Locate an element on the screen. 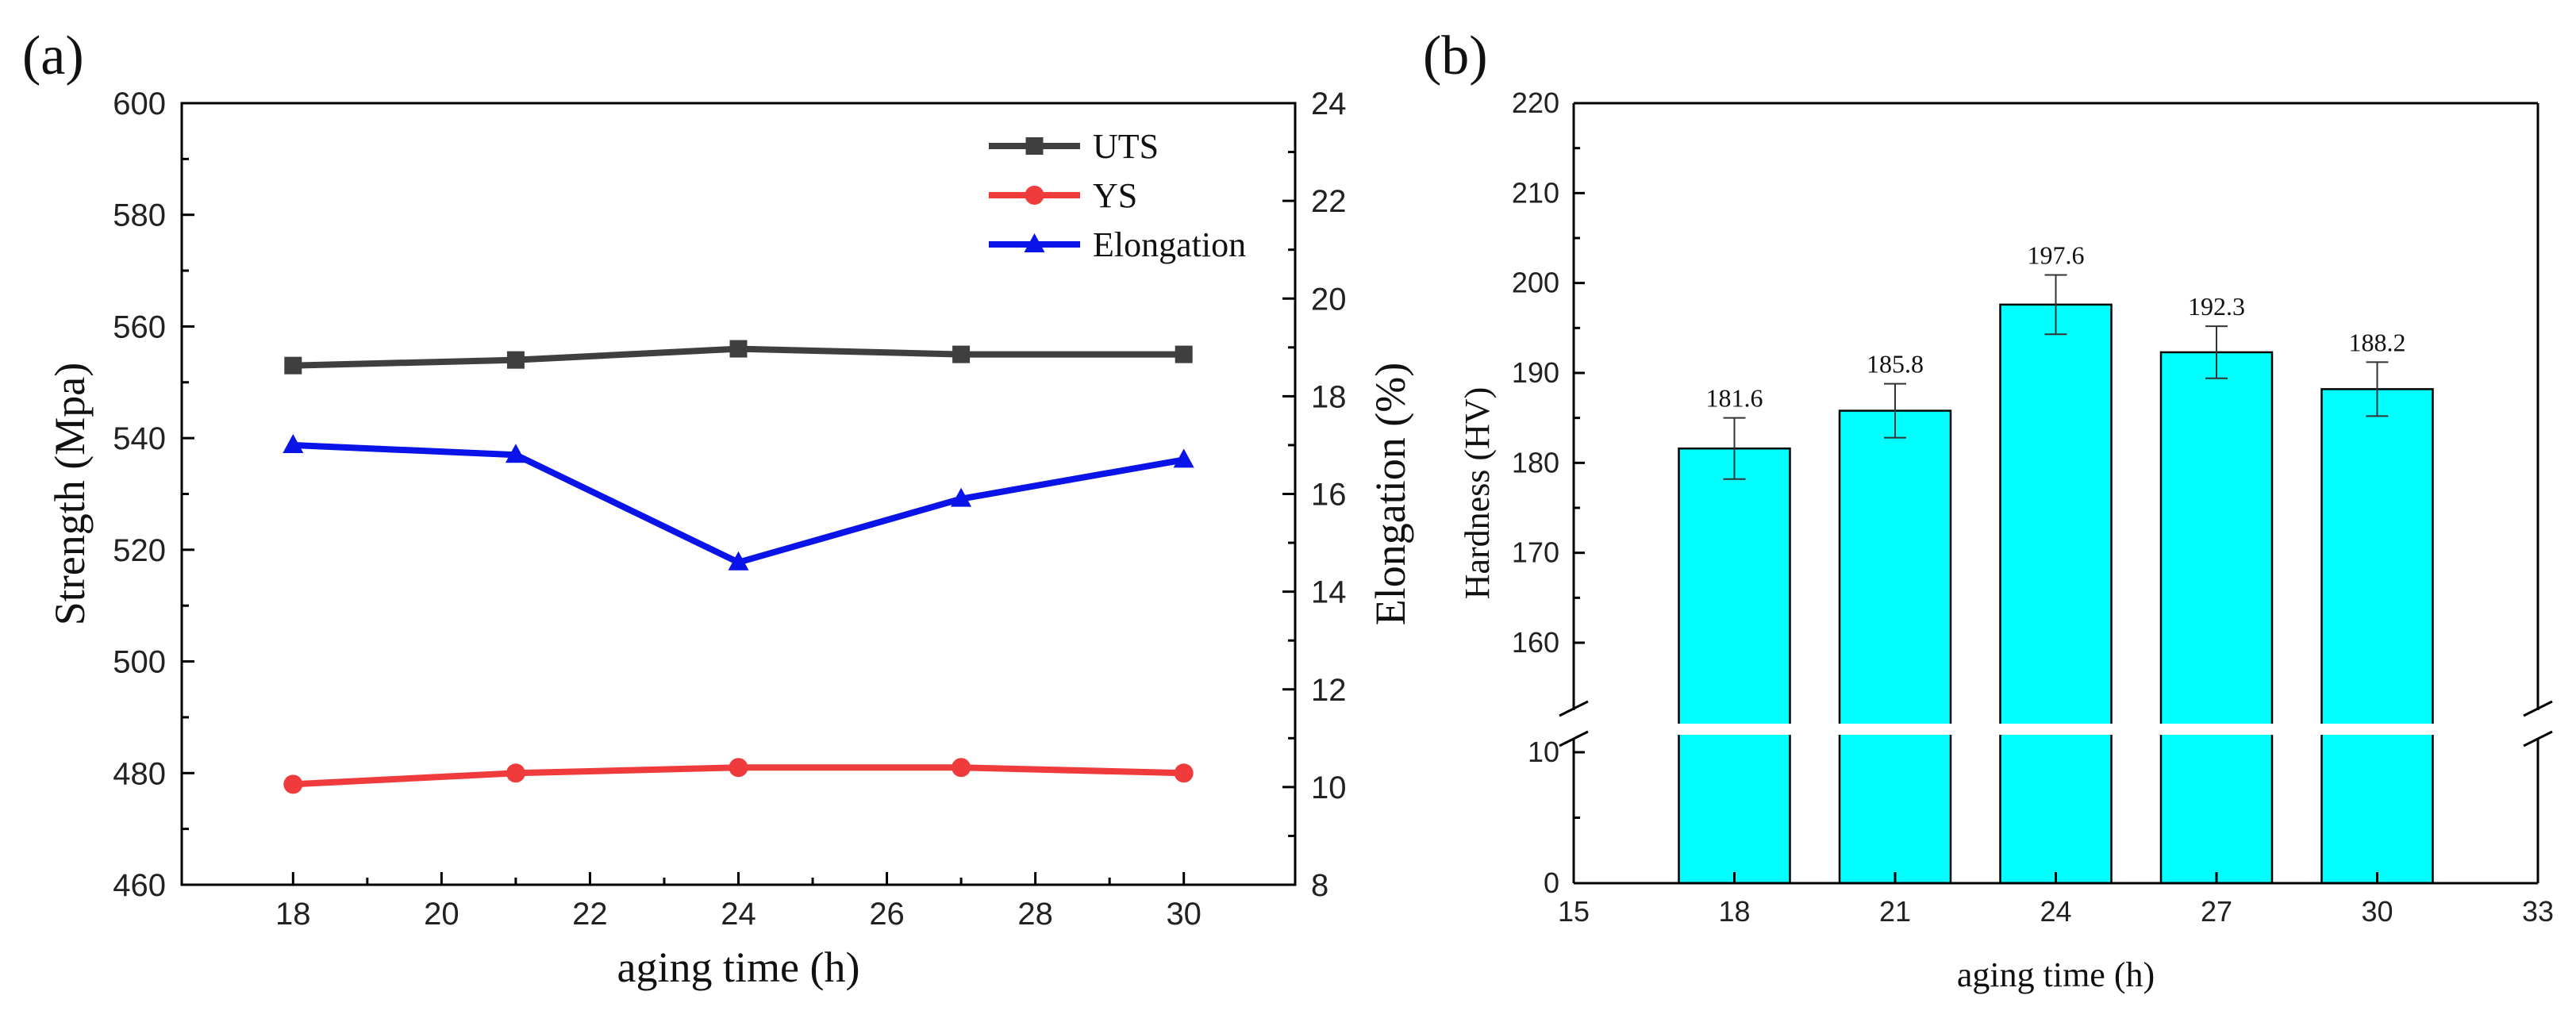 The height and width of the screenshot is (1026, 2576). y2-tick-label: 22 is located at coordinates (1329, 202).